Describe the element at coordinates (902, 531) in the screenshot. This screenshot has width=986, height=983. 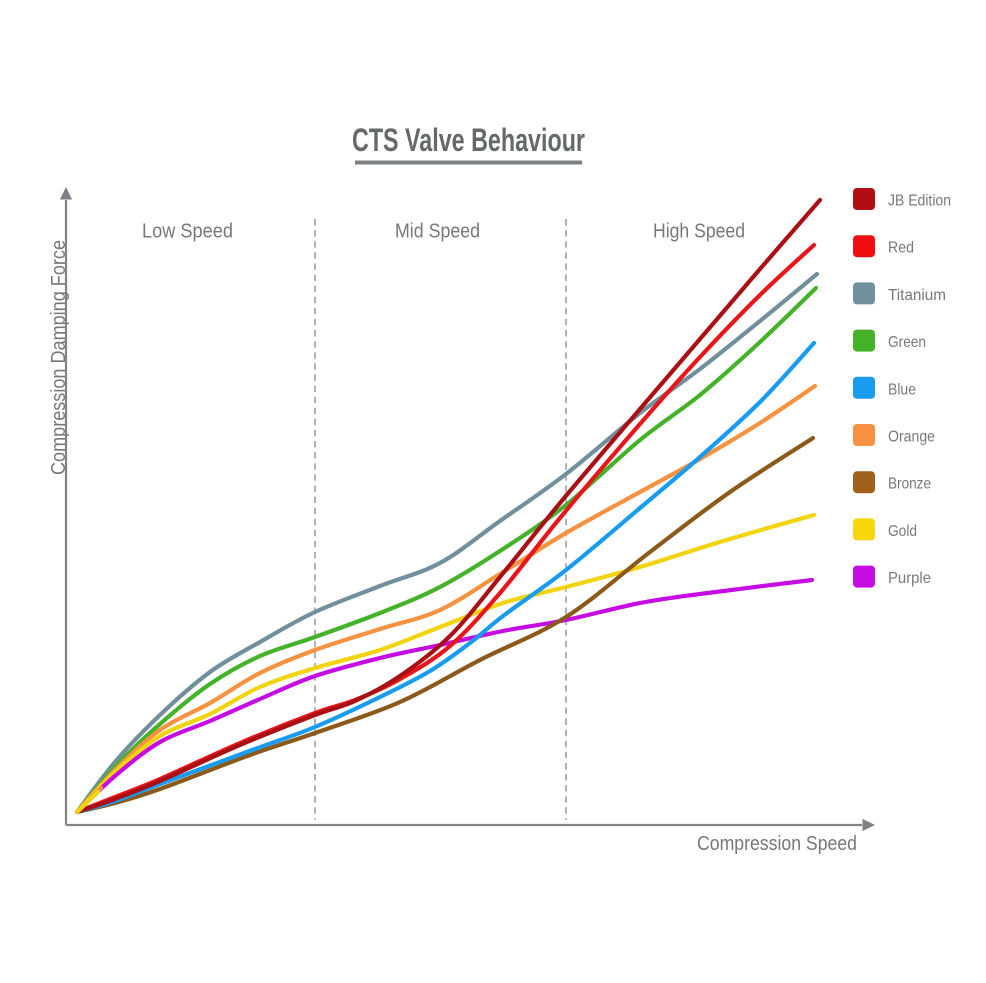
I see `svg-text: Gold` at that location.